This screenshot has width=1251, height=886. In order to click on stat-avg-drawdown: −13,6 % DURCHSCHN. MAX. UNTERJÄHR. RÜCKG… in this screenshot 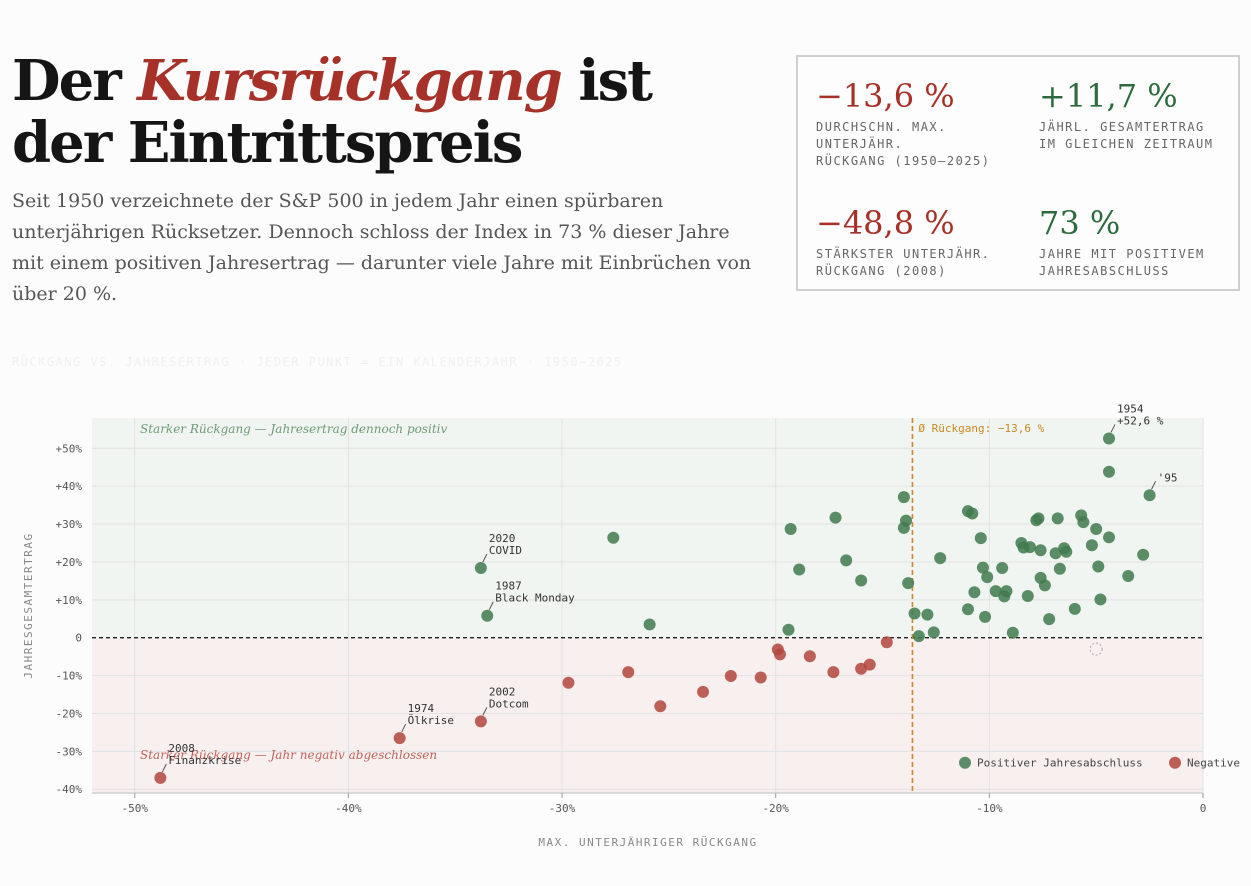, I will do `click(903, 124)`.